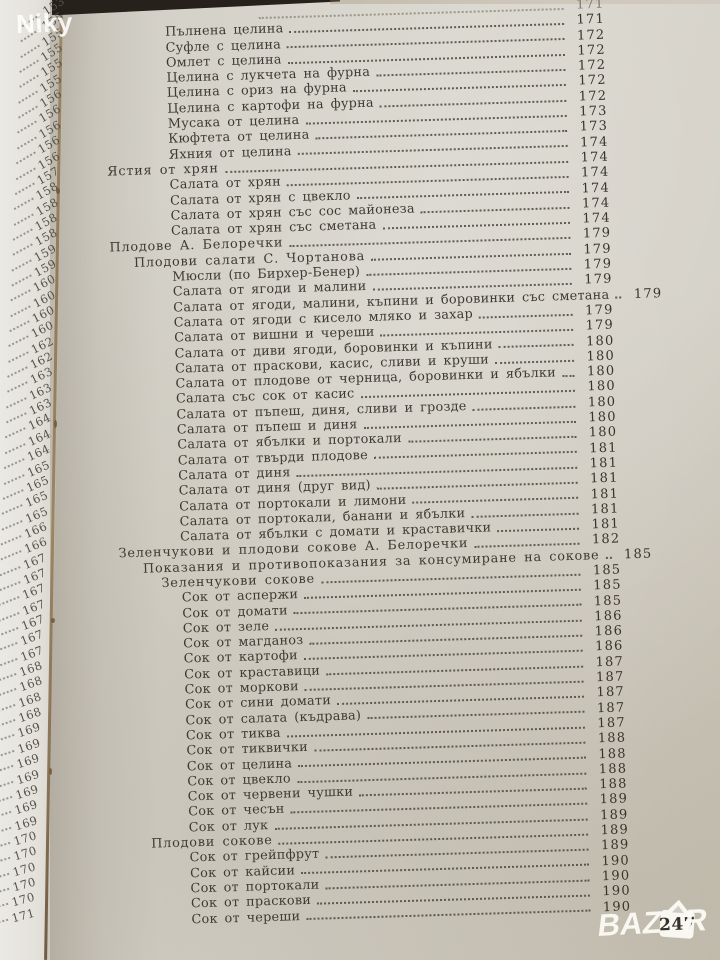  What do you see at coordinates (236, 811) in the screenshot?
I see `toc-entry-label: Сок от чесън` at bounding box center [236, 811].